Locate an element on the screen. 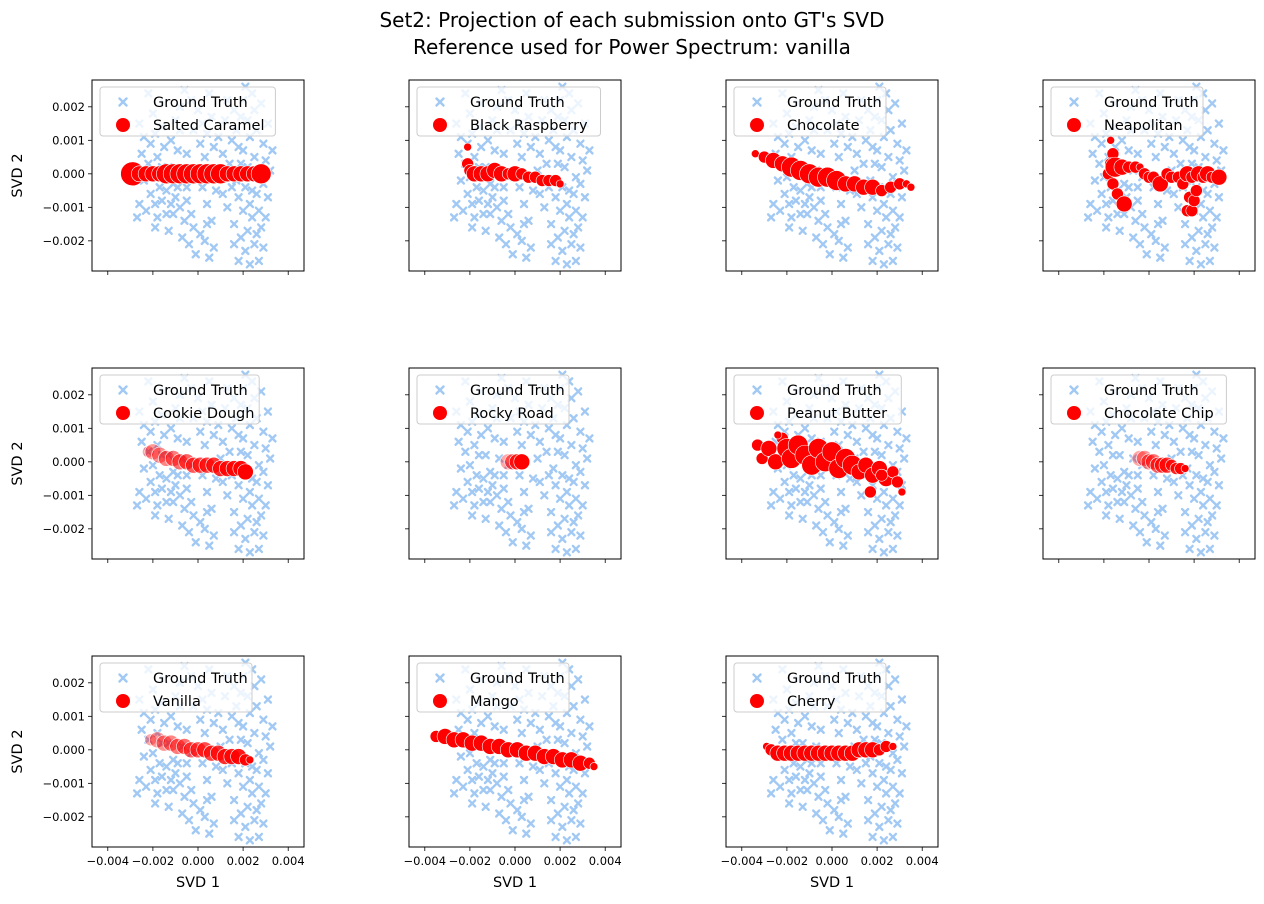 This screenshot has width=1264, height=904. x-tick-label: 0.000 is located at coordinates (515, 861).